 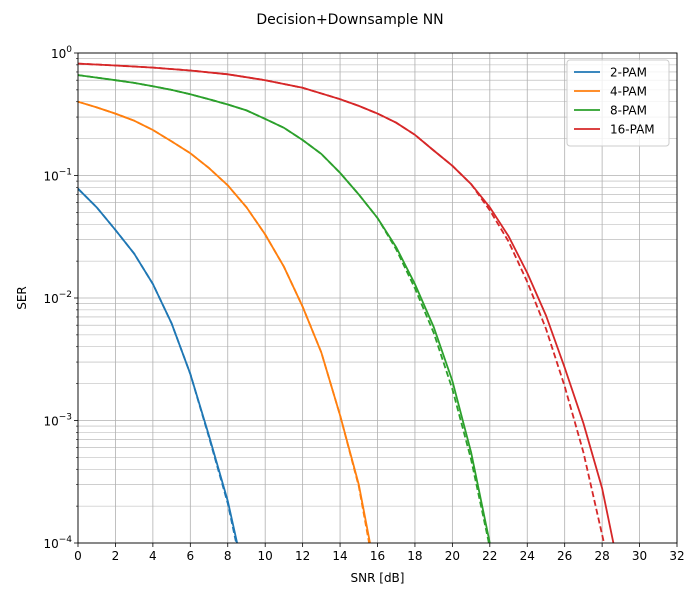 What do you see at coordinates (414, 556) in the screenshot?
I see `x-tick-label: 18` at bounding box center [414, 556].